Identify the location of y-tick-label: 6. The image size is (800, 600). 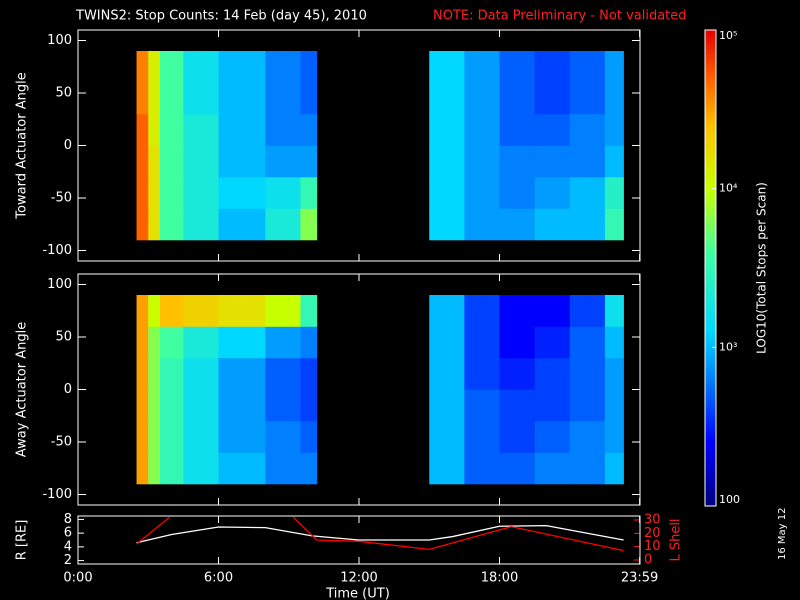
(68, 533).